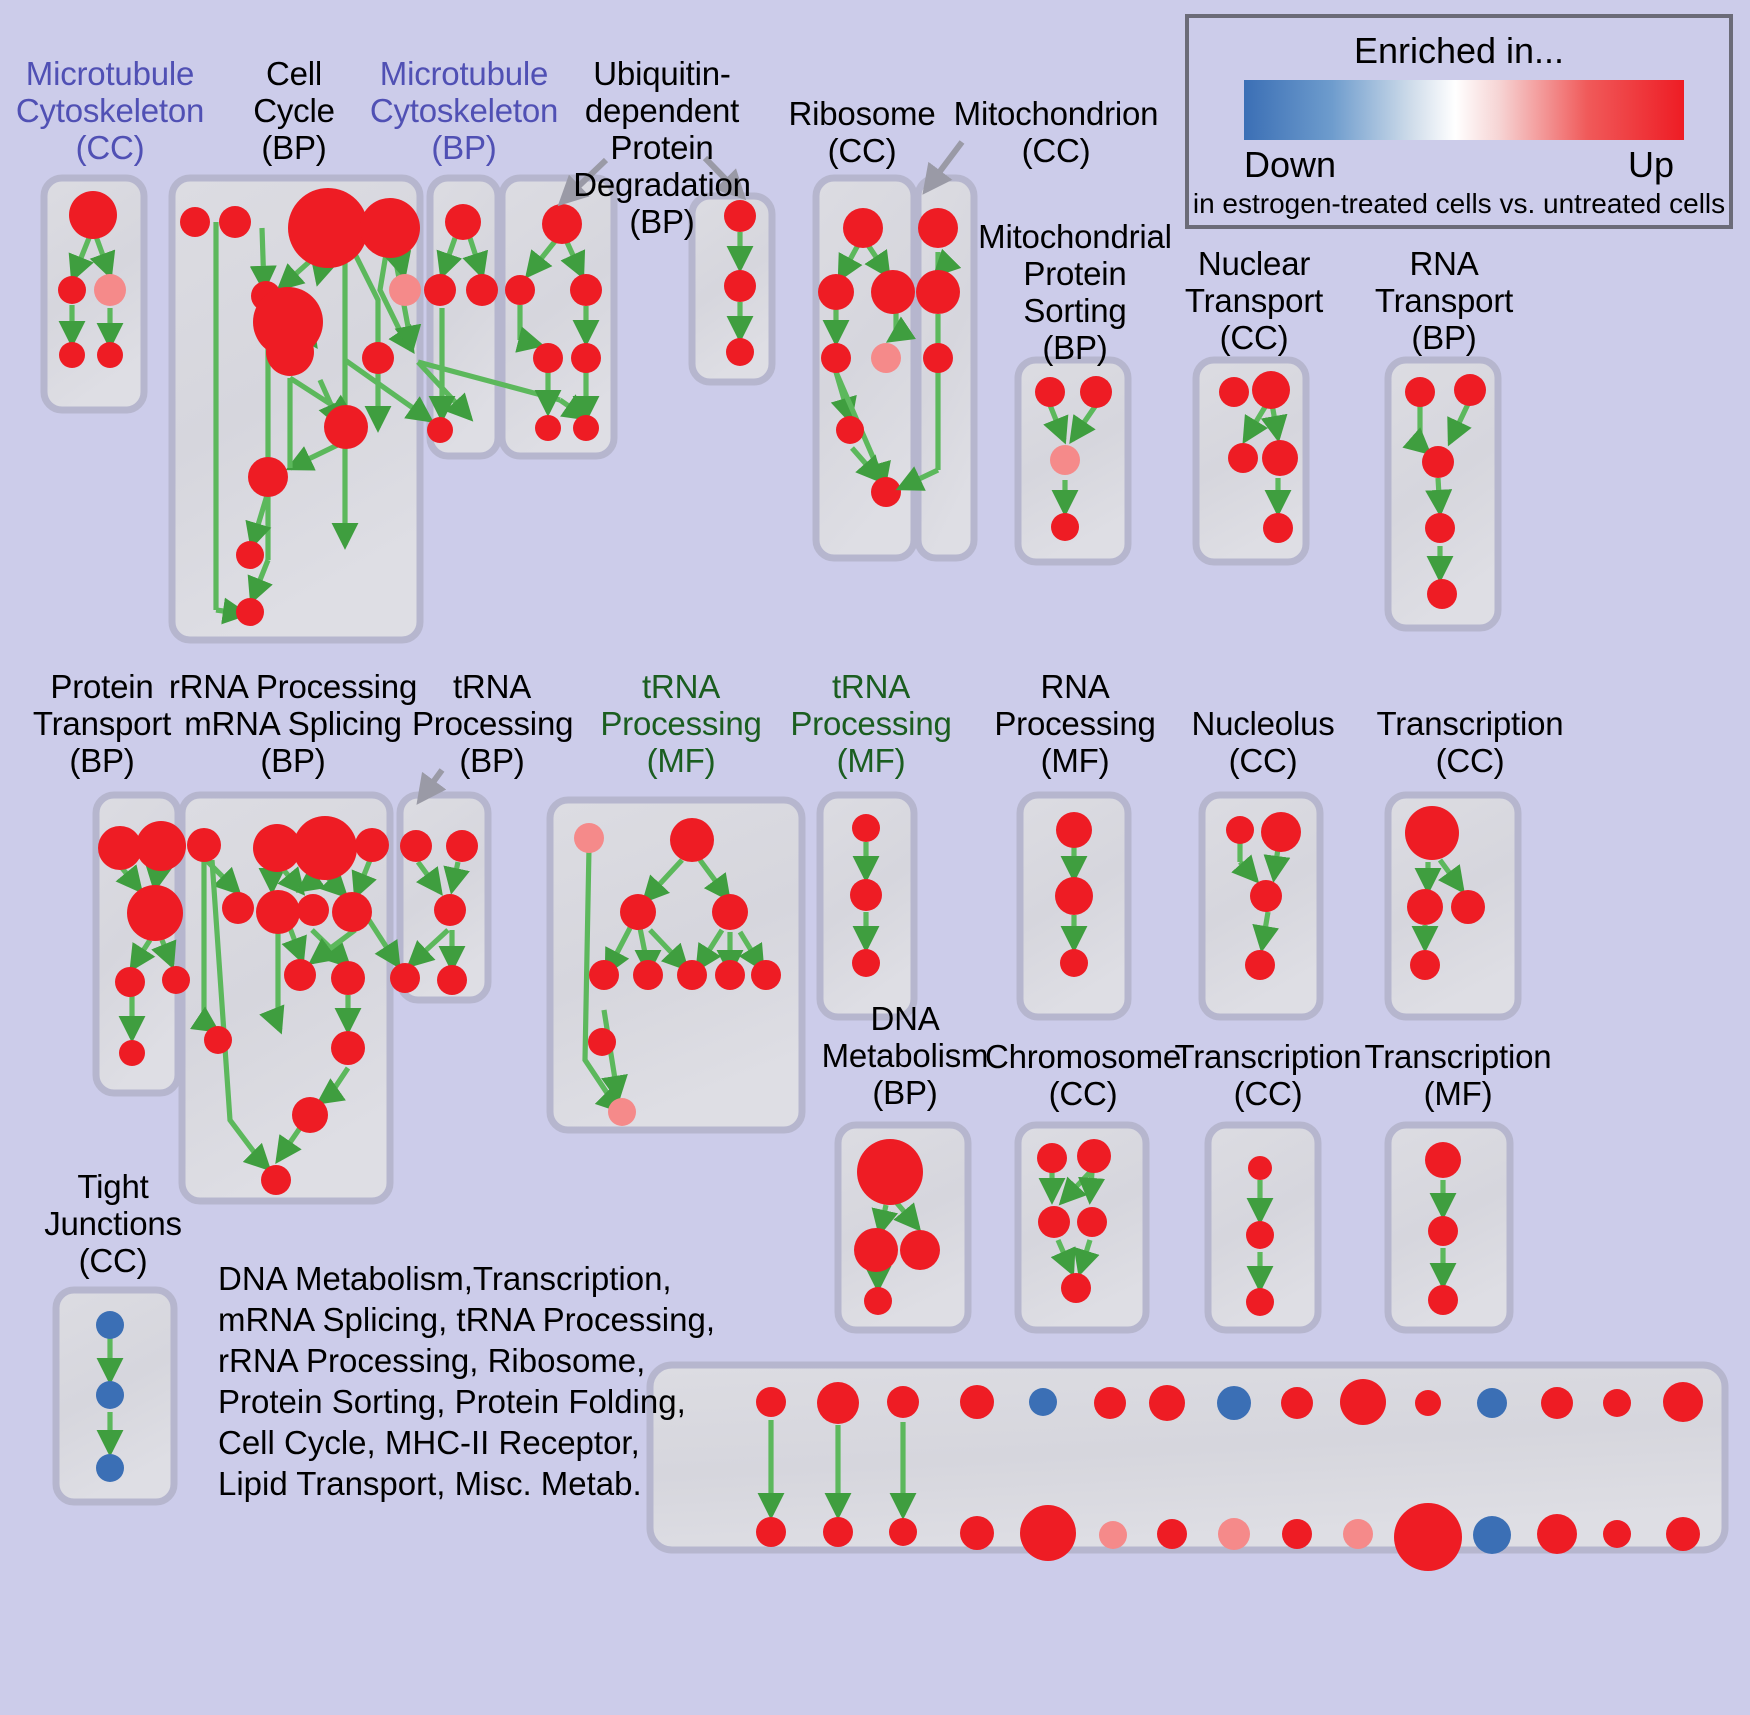  What do you see at coordinates (1650, 164) in the screenshot?
I see `legend-up-label: Up` at bounding box center [1650, 164].